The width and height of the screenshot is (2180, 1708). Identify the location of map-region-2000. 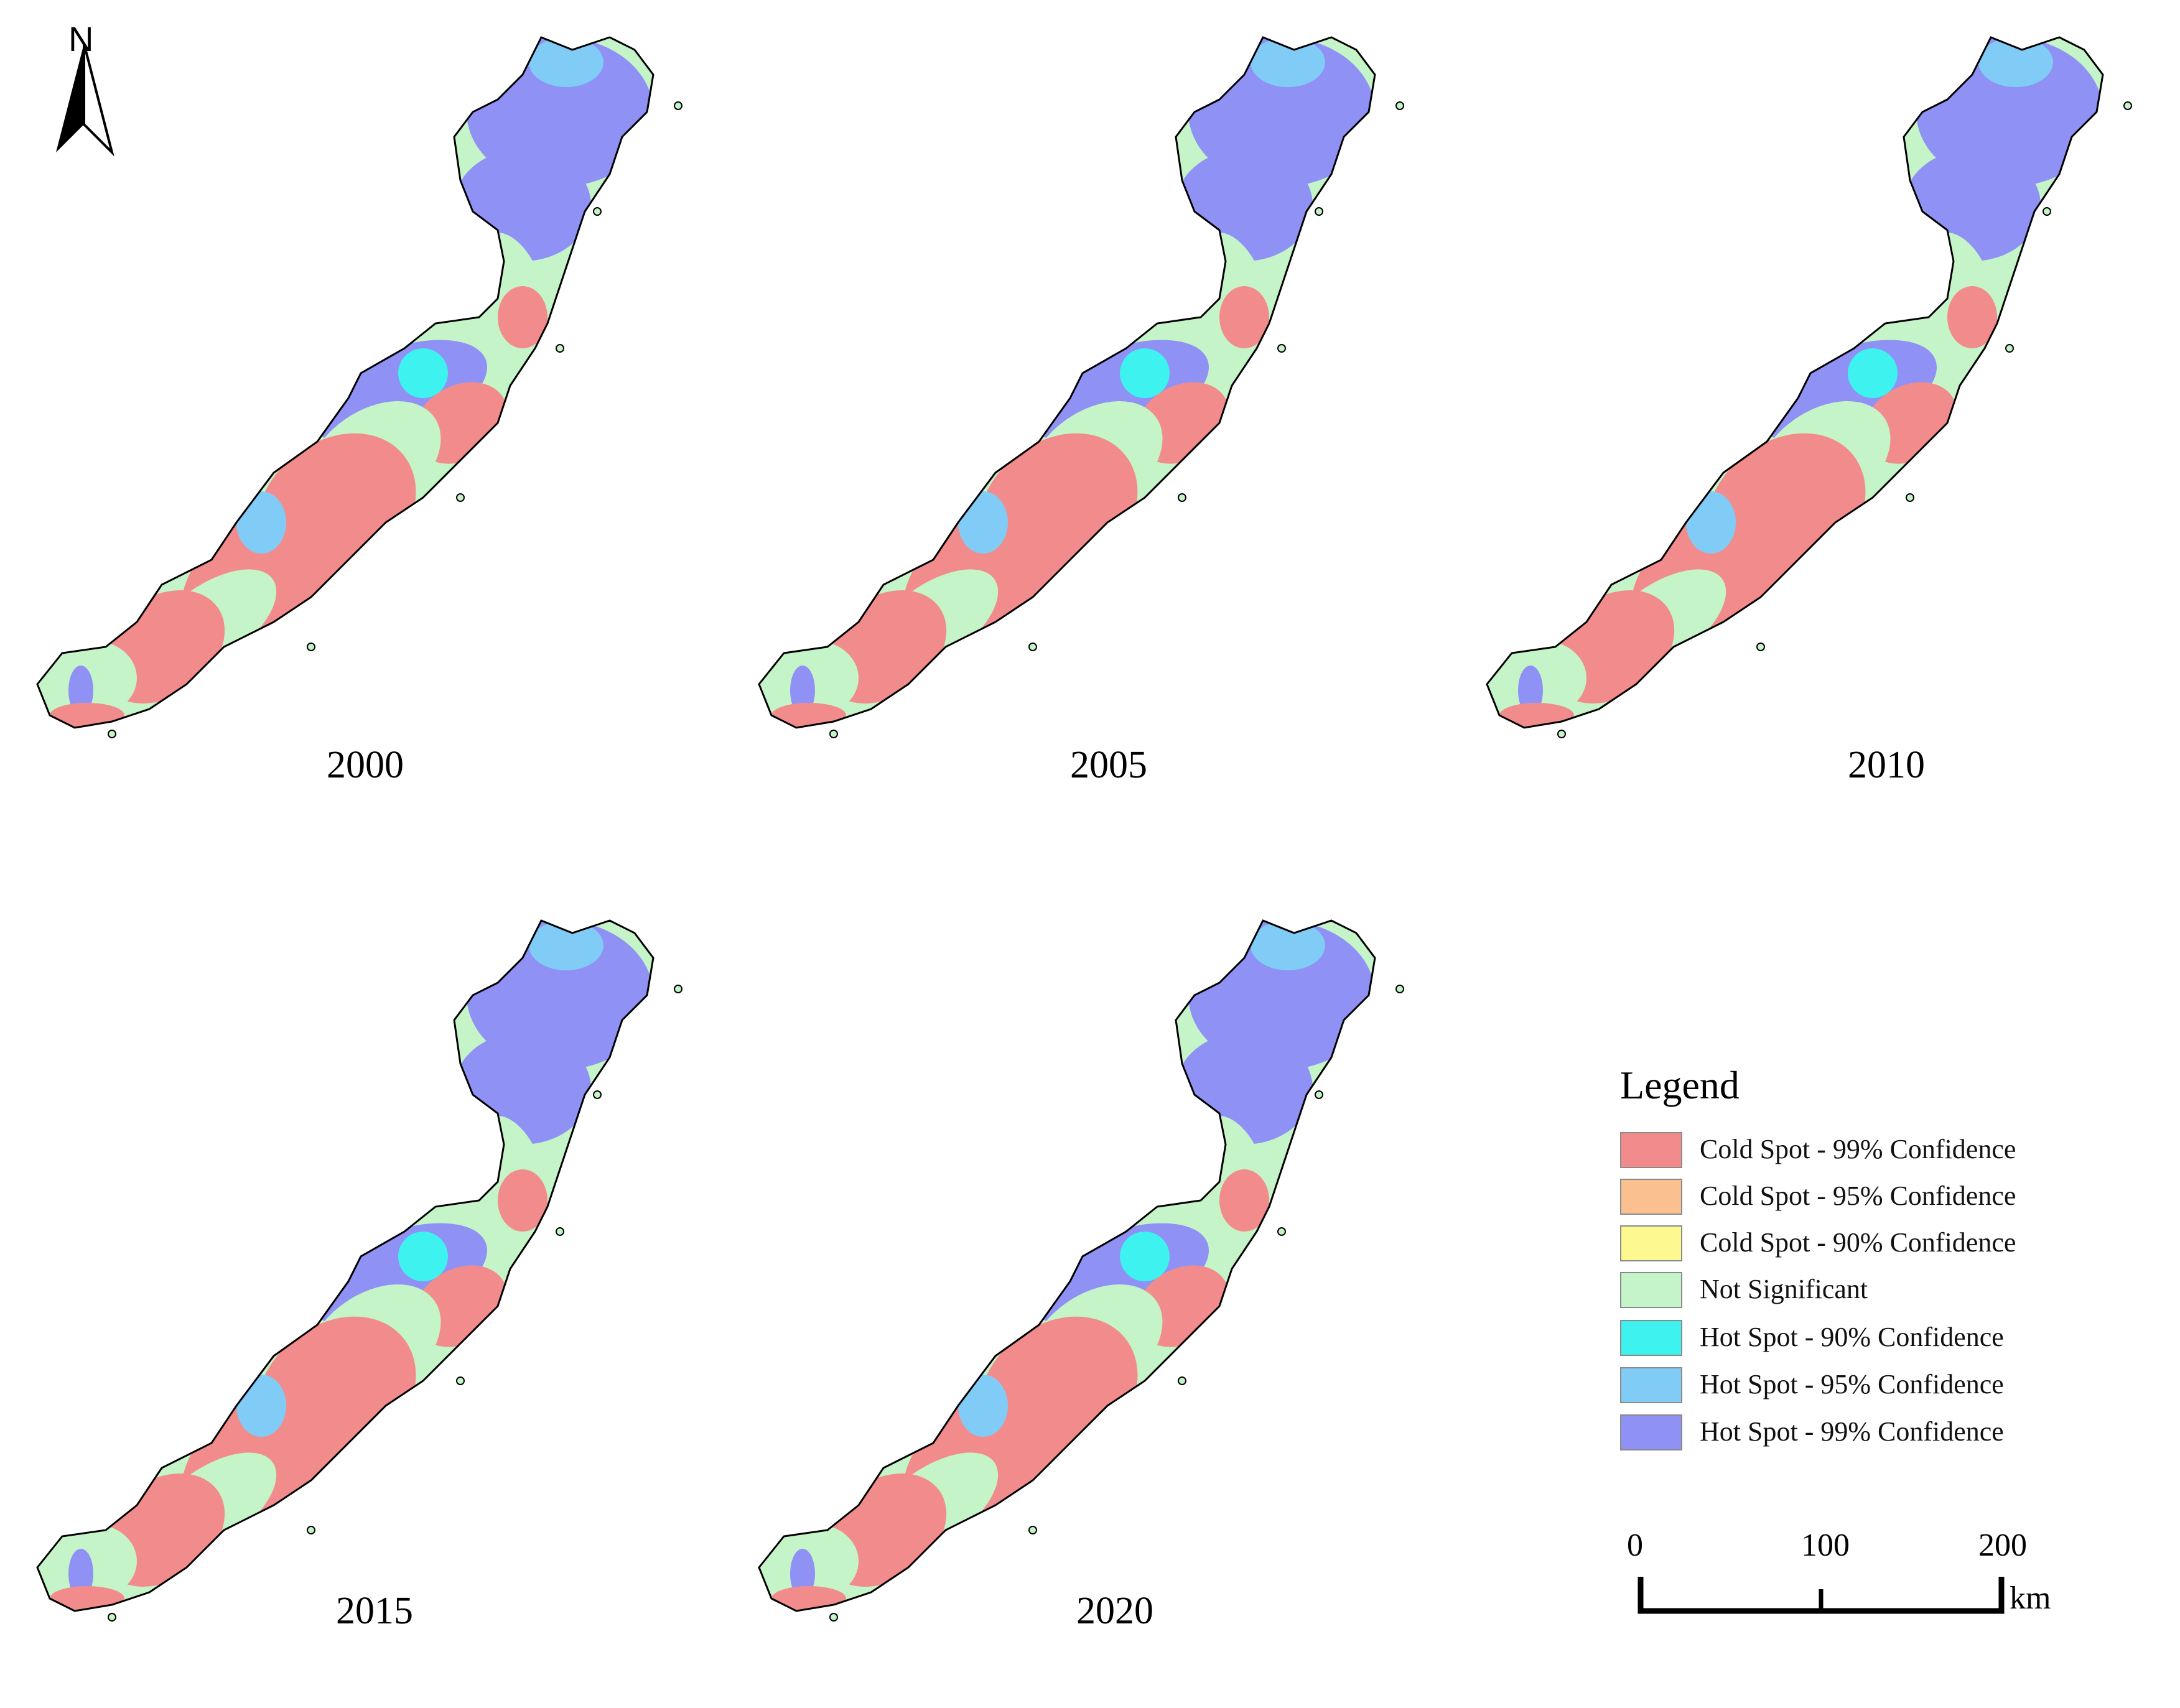
(359, 387).